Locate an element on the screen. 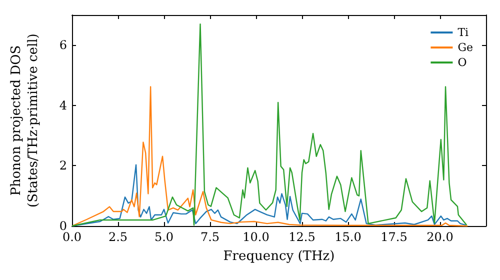  y-axis-title: Phonon projected DOS (States/THz·primitive cell) is located at coordinates (25, 120).